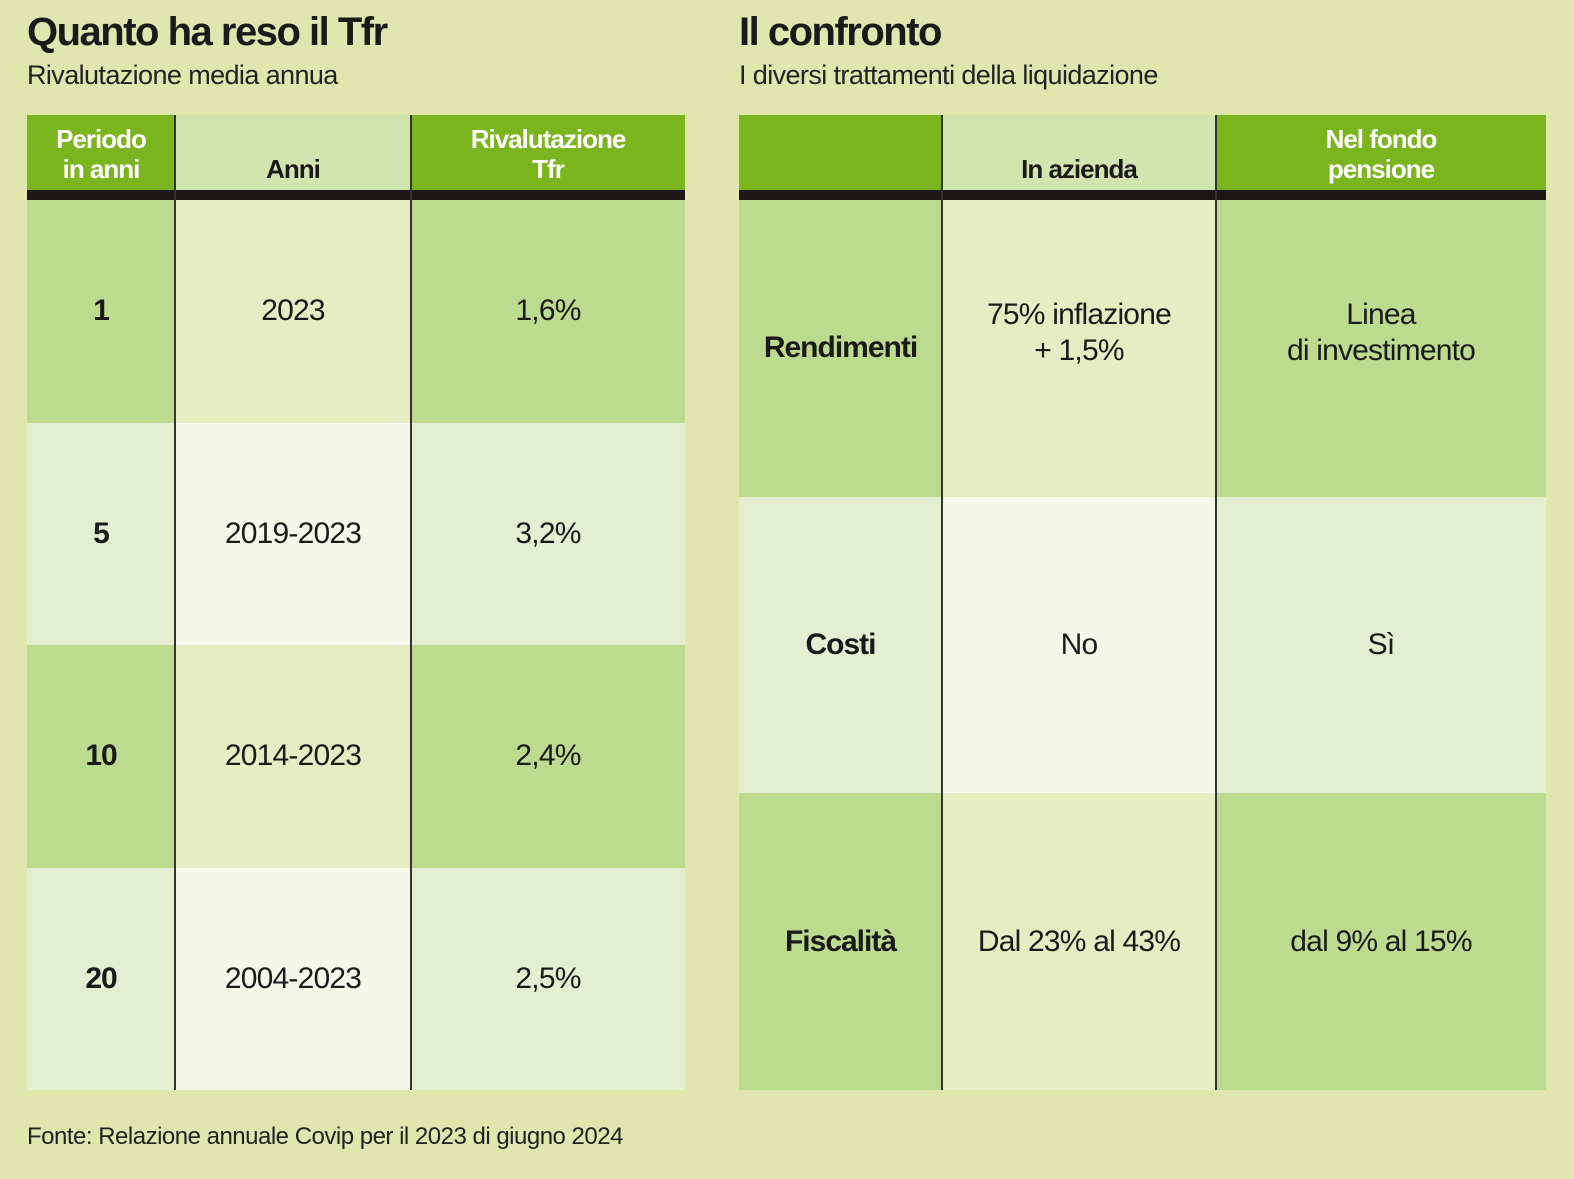 This screenshot has width=1574, height=1179. I want to click on table-cell: 2023, so click(293, 311).